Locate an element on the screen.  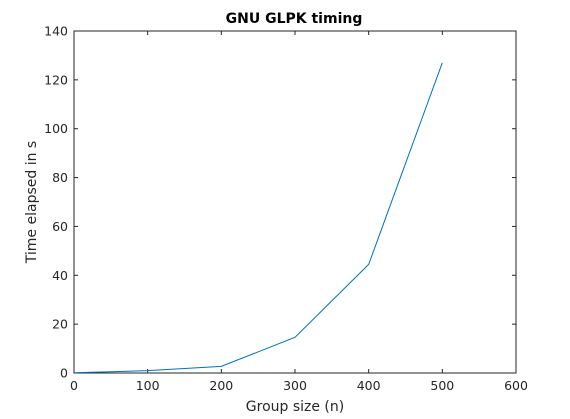
y-axis-label: Time elapsed in s is located at coordinates (32, 202).